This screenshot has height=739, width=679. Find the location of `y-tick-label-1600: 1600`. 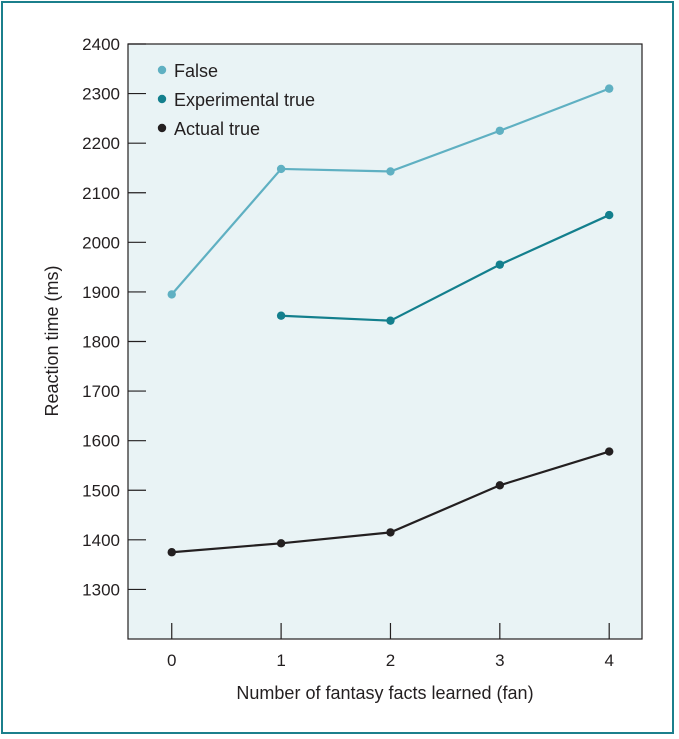

y-tick-label-1600: 1600 is located at coordinates (101, 441).